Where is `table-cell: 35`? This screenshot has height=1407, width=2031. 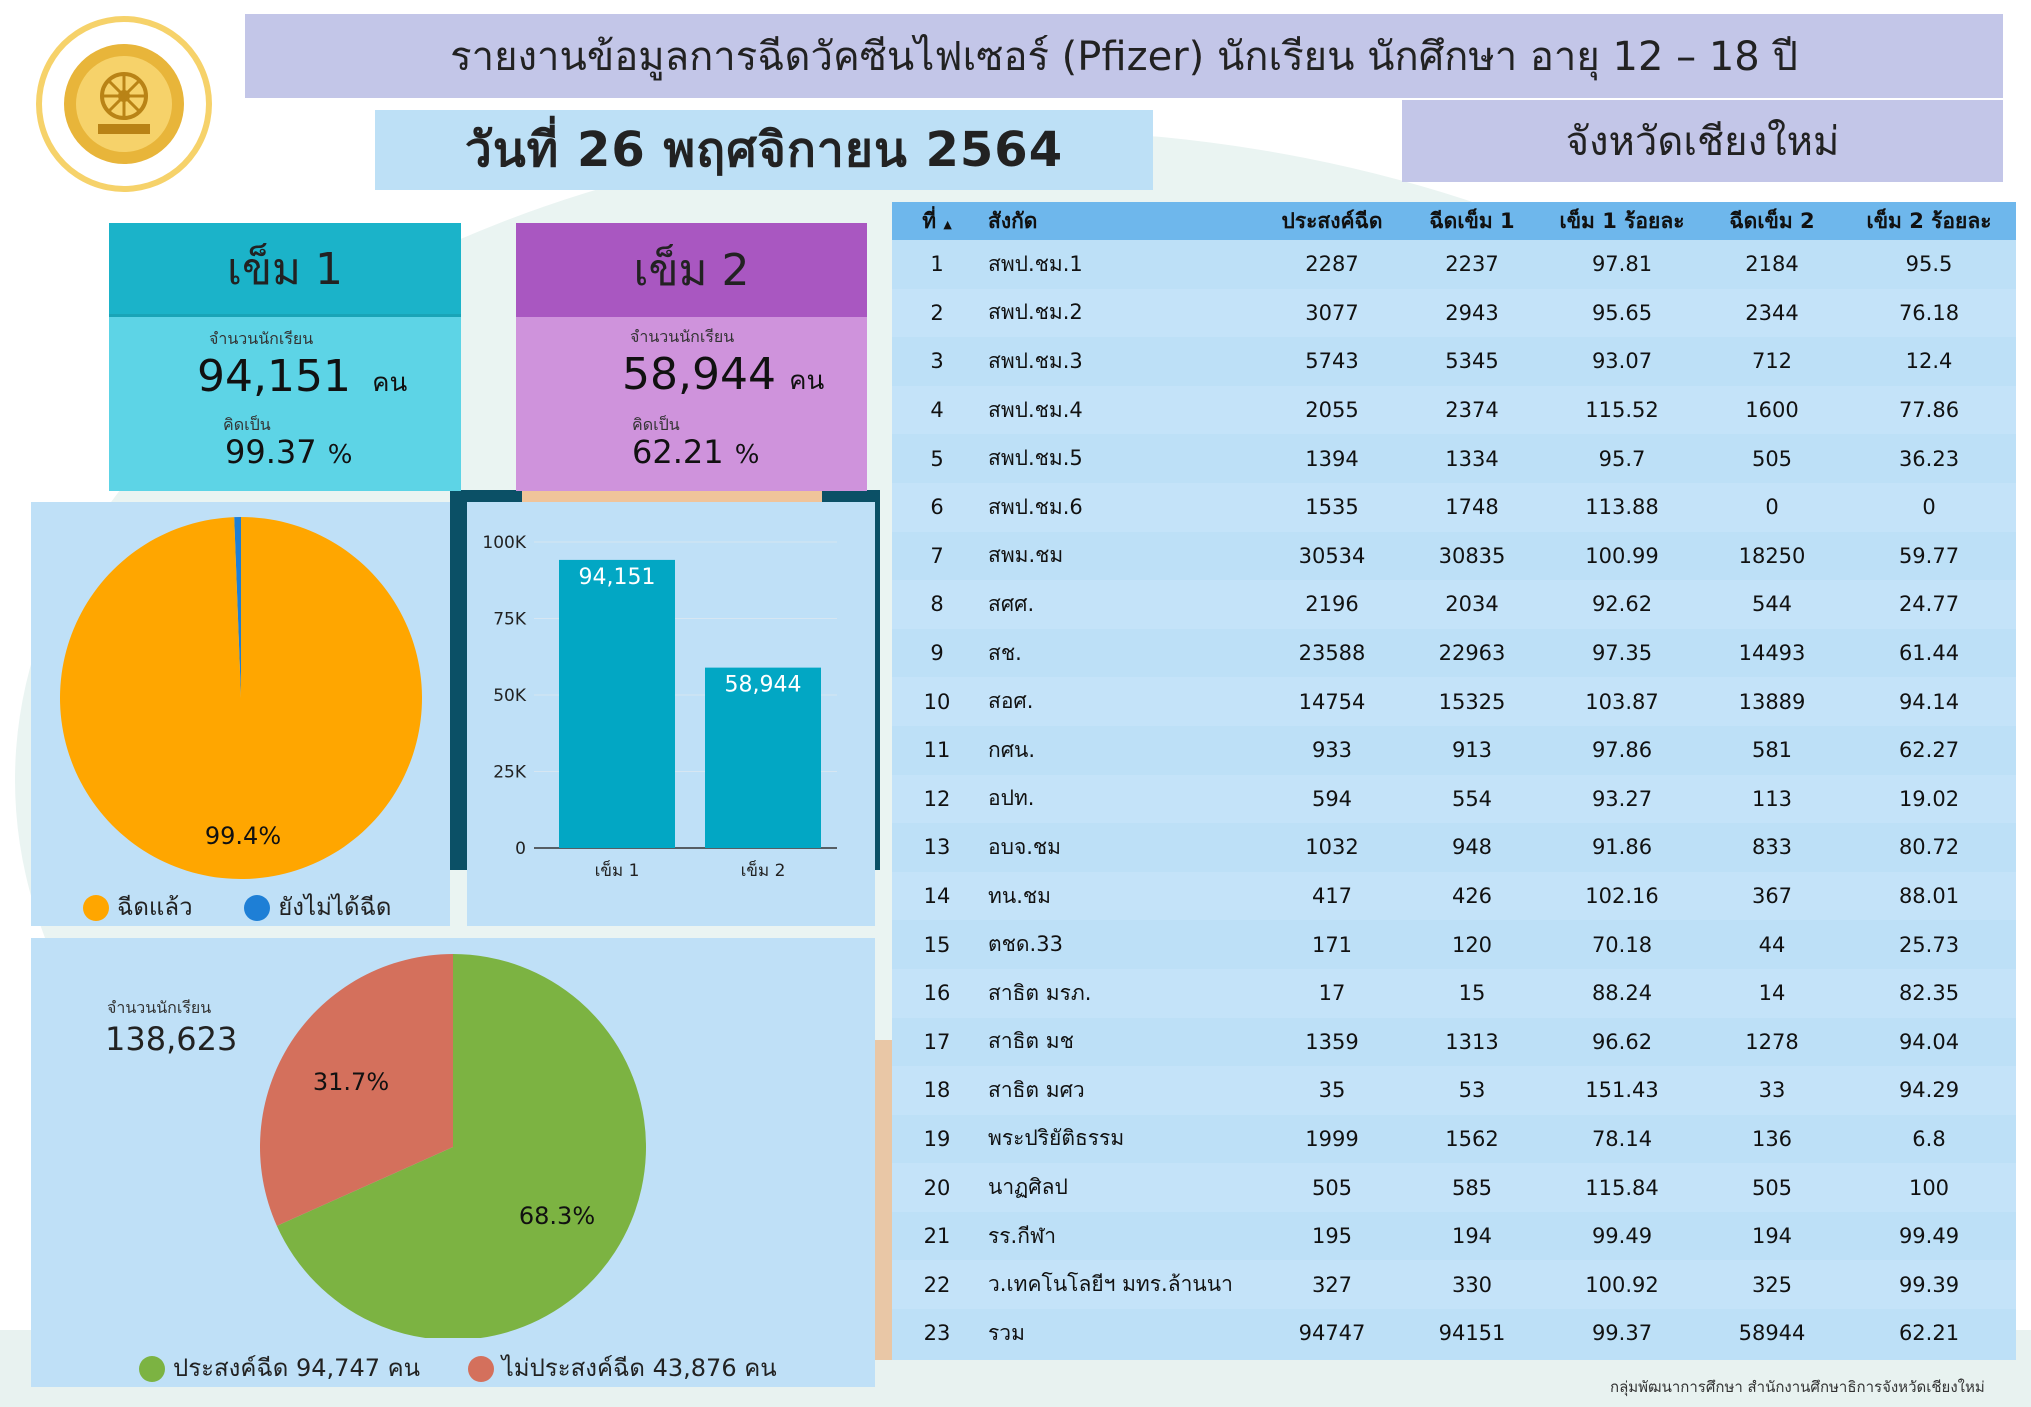 table-cell: 35 is located at coordinates (1332, 1090).